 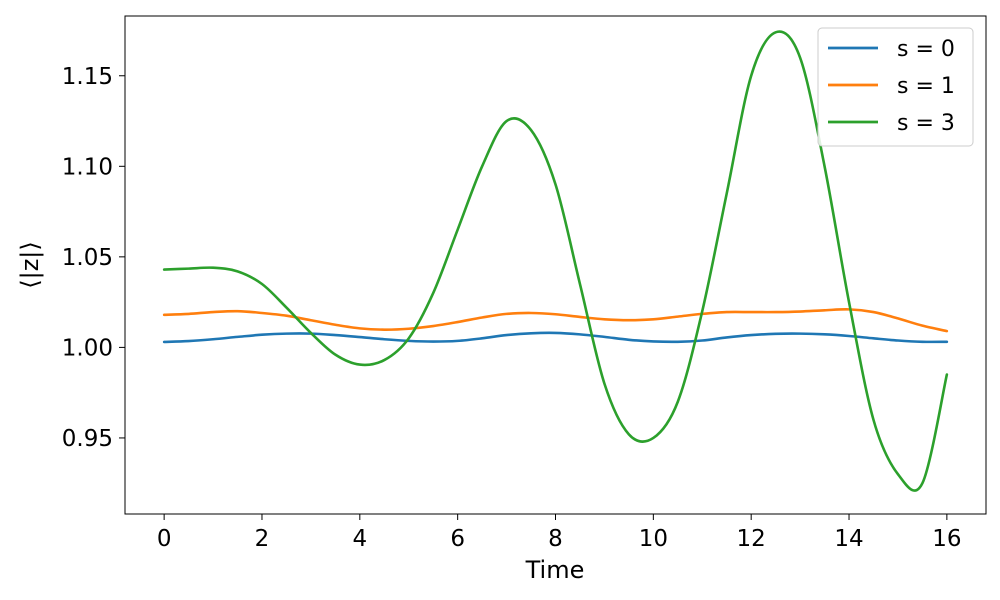 What do you see at coordinates (946, 539) in the screenshot?
I see `x-tick-label: 16` at bounding box center [946, 539].